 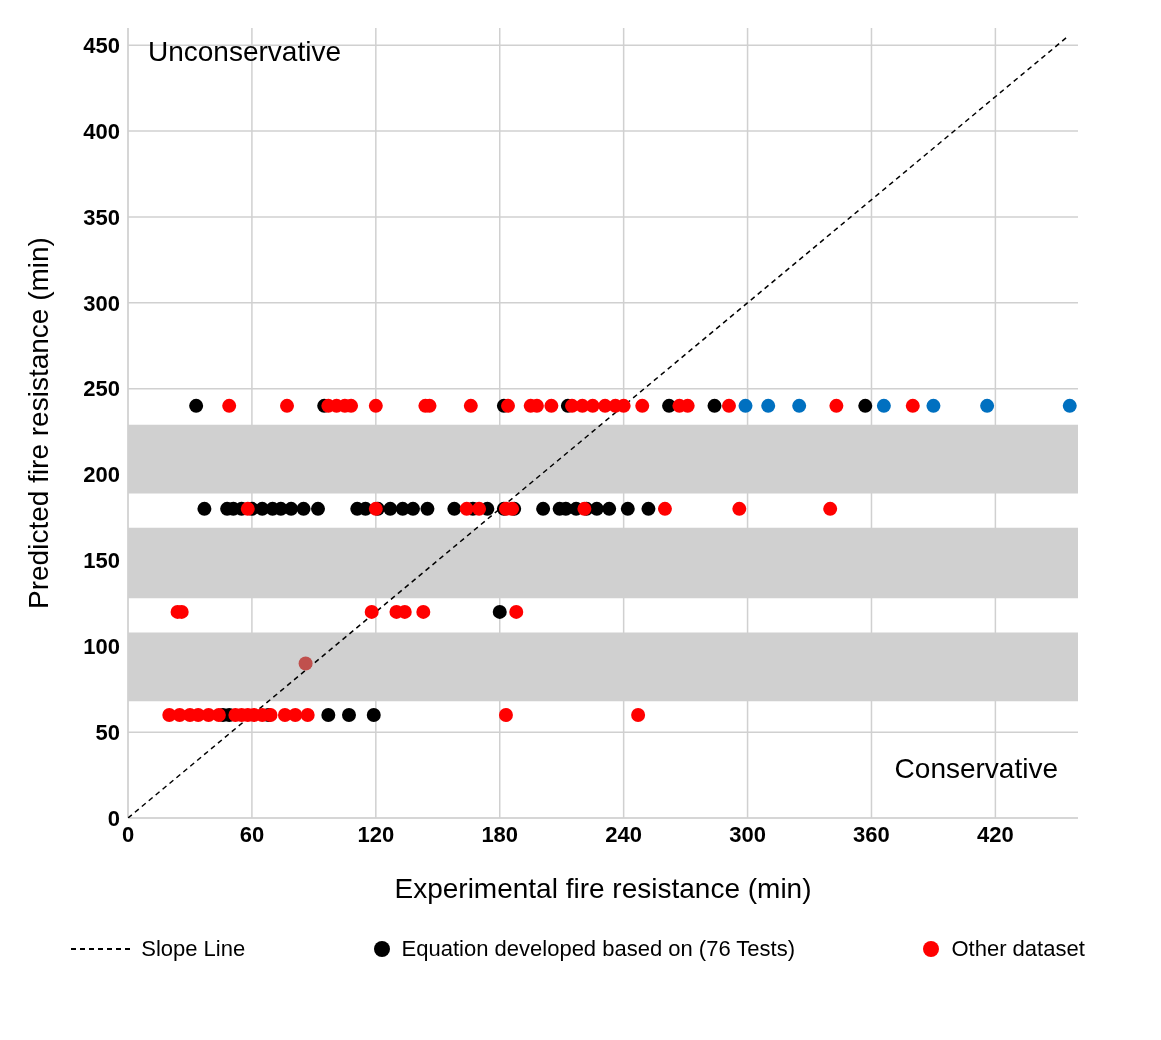 What do you see at coordinates (244, 52) in the screenshot?
I see `annotation: Unconservative` at bounding box center [244, 52].